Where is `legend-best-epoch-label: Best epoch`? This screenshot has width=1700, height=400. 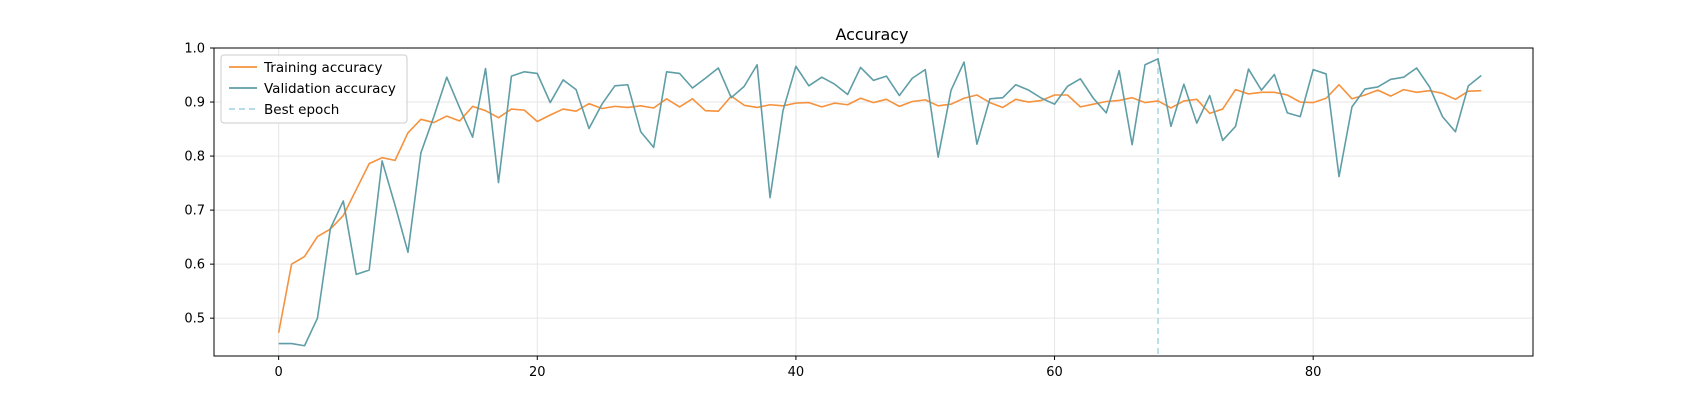
legend-best-epoch-label: Best epoch is located at coordinates (301, 110).